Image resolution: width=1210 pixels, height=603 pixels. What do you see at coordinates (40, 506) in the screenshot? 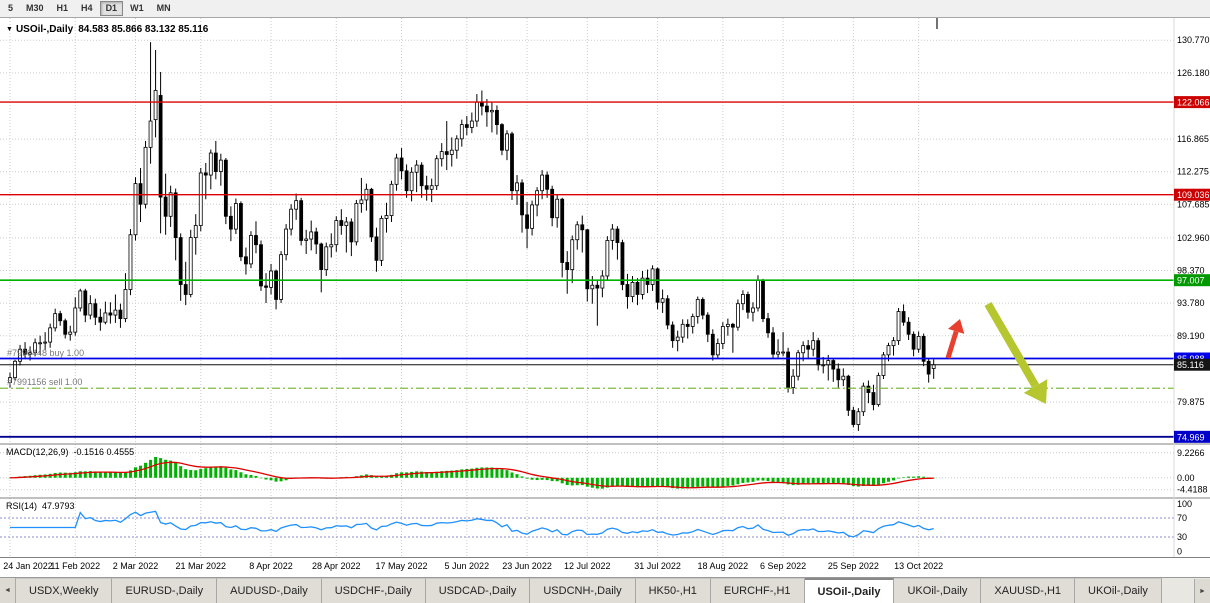
I see `rsi-indicator-label: RSI(14) 47.9793` at bounding box center [40, 506].